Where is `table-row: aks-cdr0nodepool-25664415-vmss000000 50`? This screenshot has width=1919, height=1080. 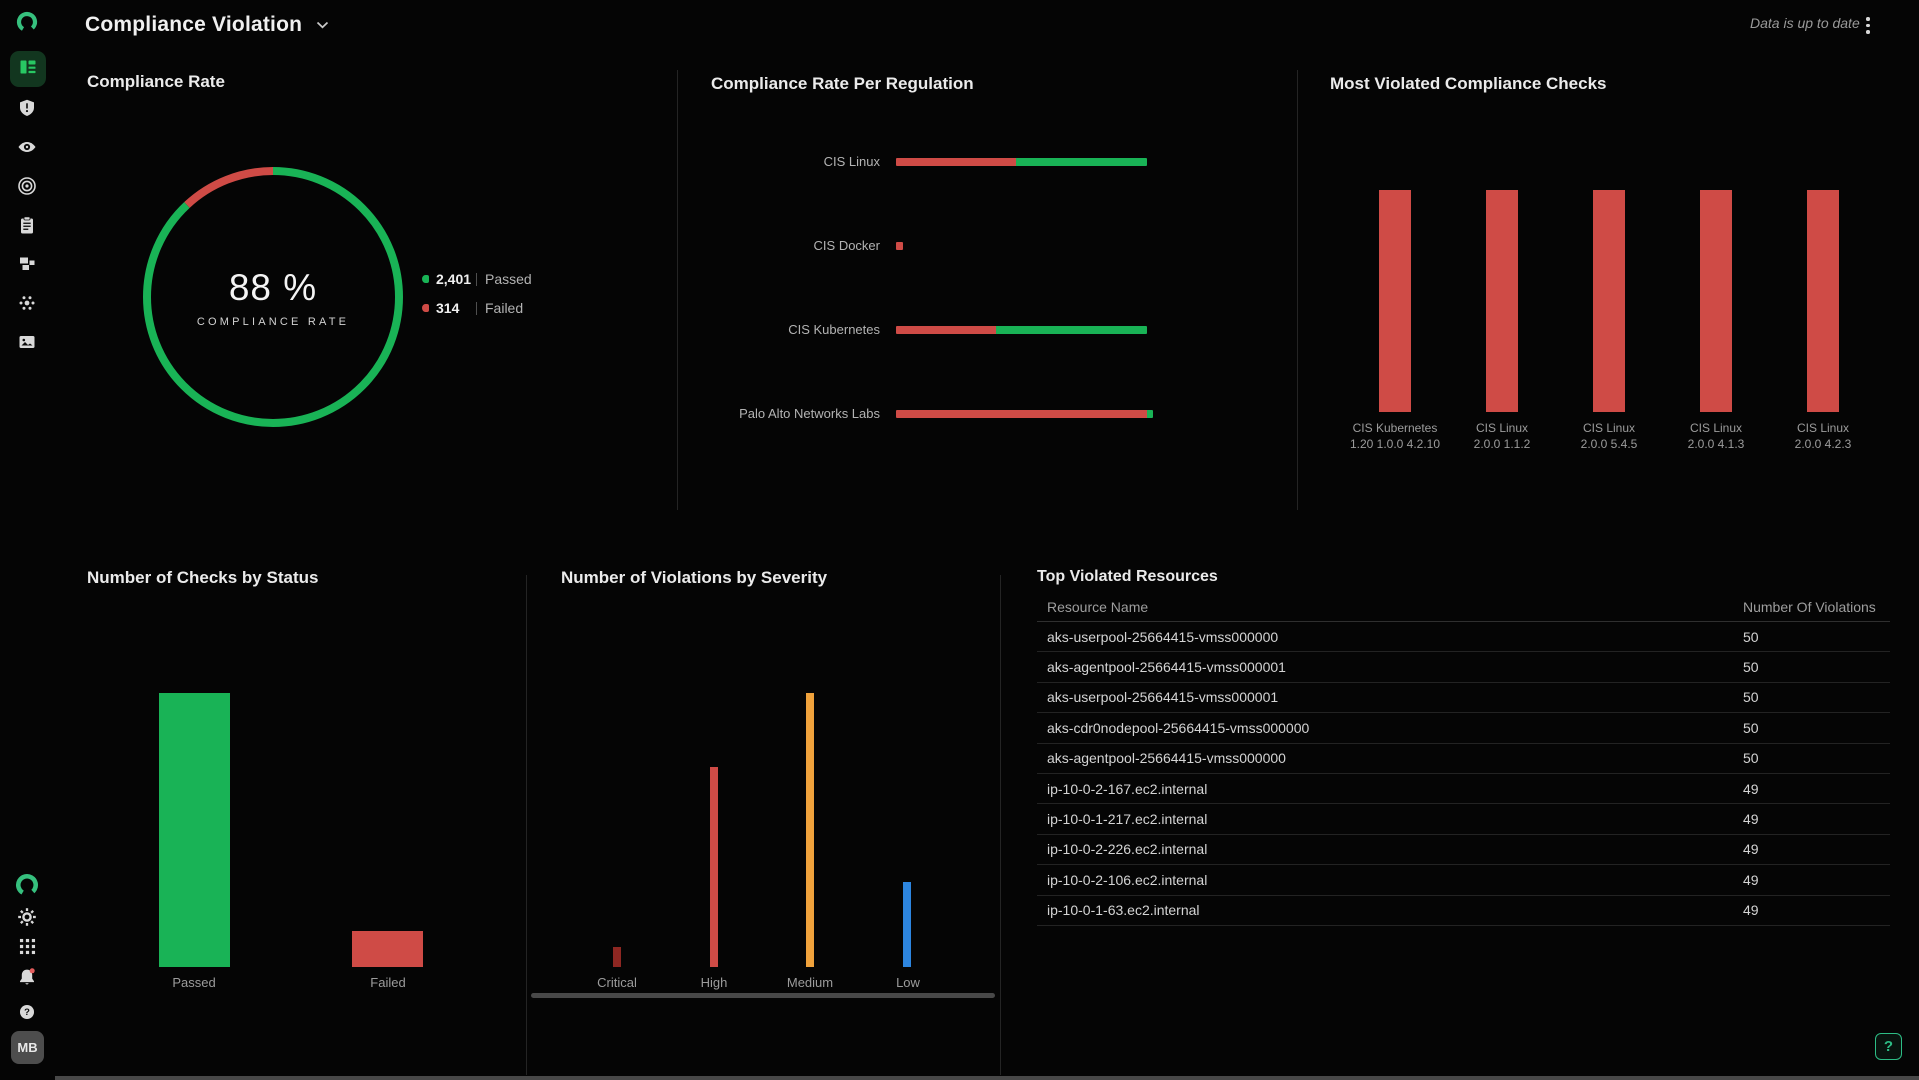
table-row: aks-cdr0nodepool-25664415-vmss000000 50 is located at coordinates (1463, 728).